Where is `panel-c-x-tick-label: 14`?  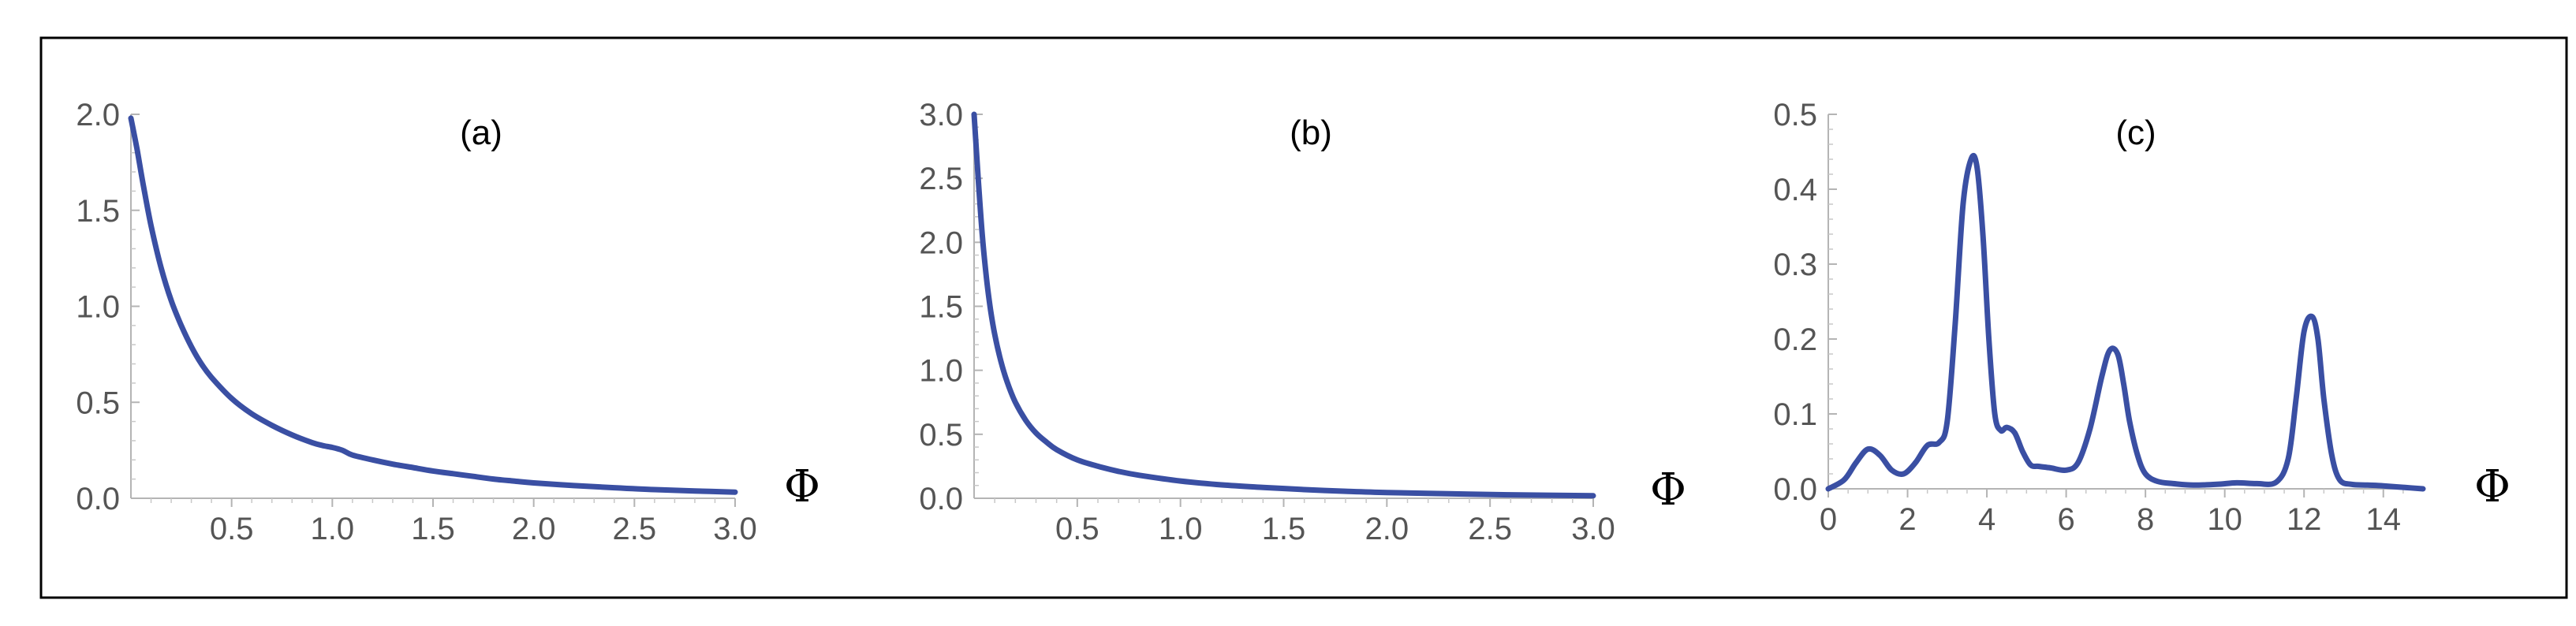 panel-c-x-tick-label: 14 is located at coordinates (2383, 519).